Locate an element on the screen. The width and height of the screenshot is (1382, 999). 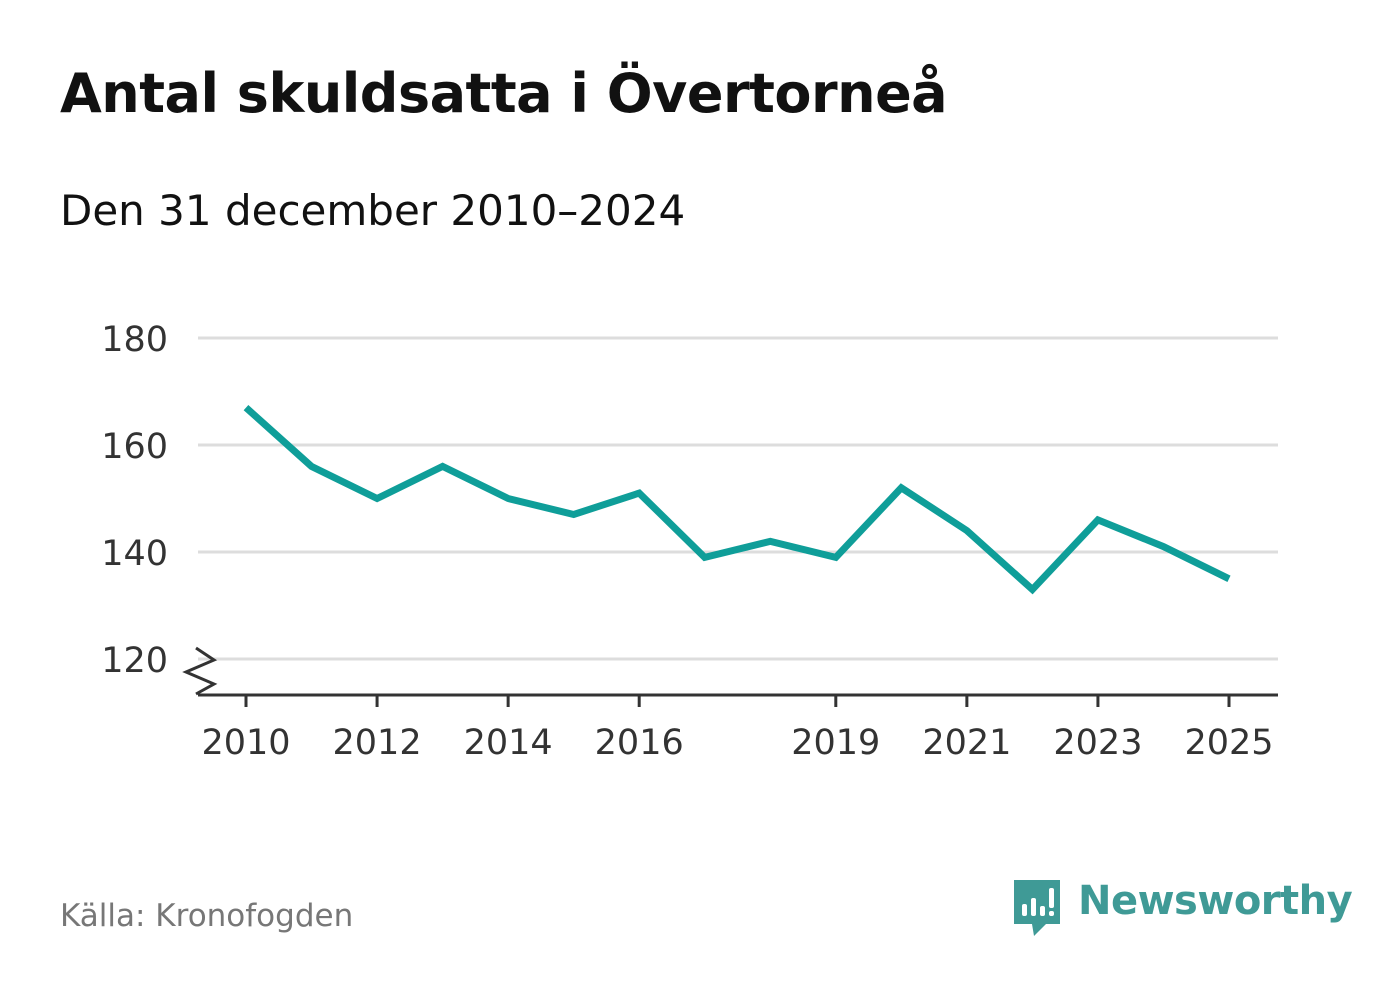
newsworthy-logo-icon is located at coordinates (1037, 908).